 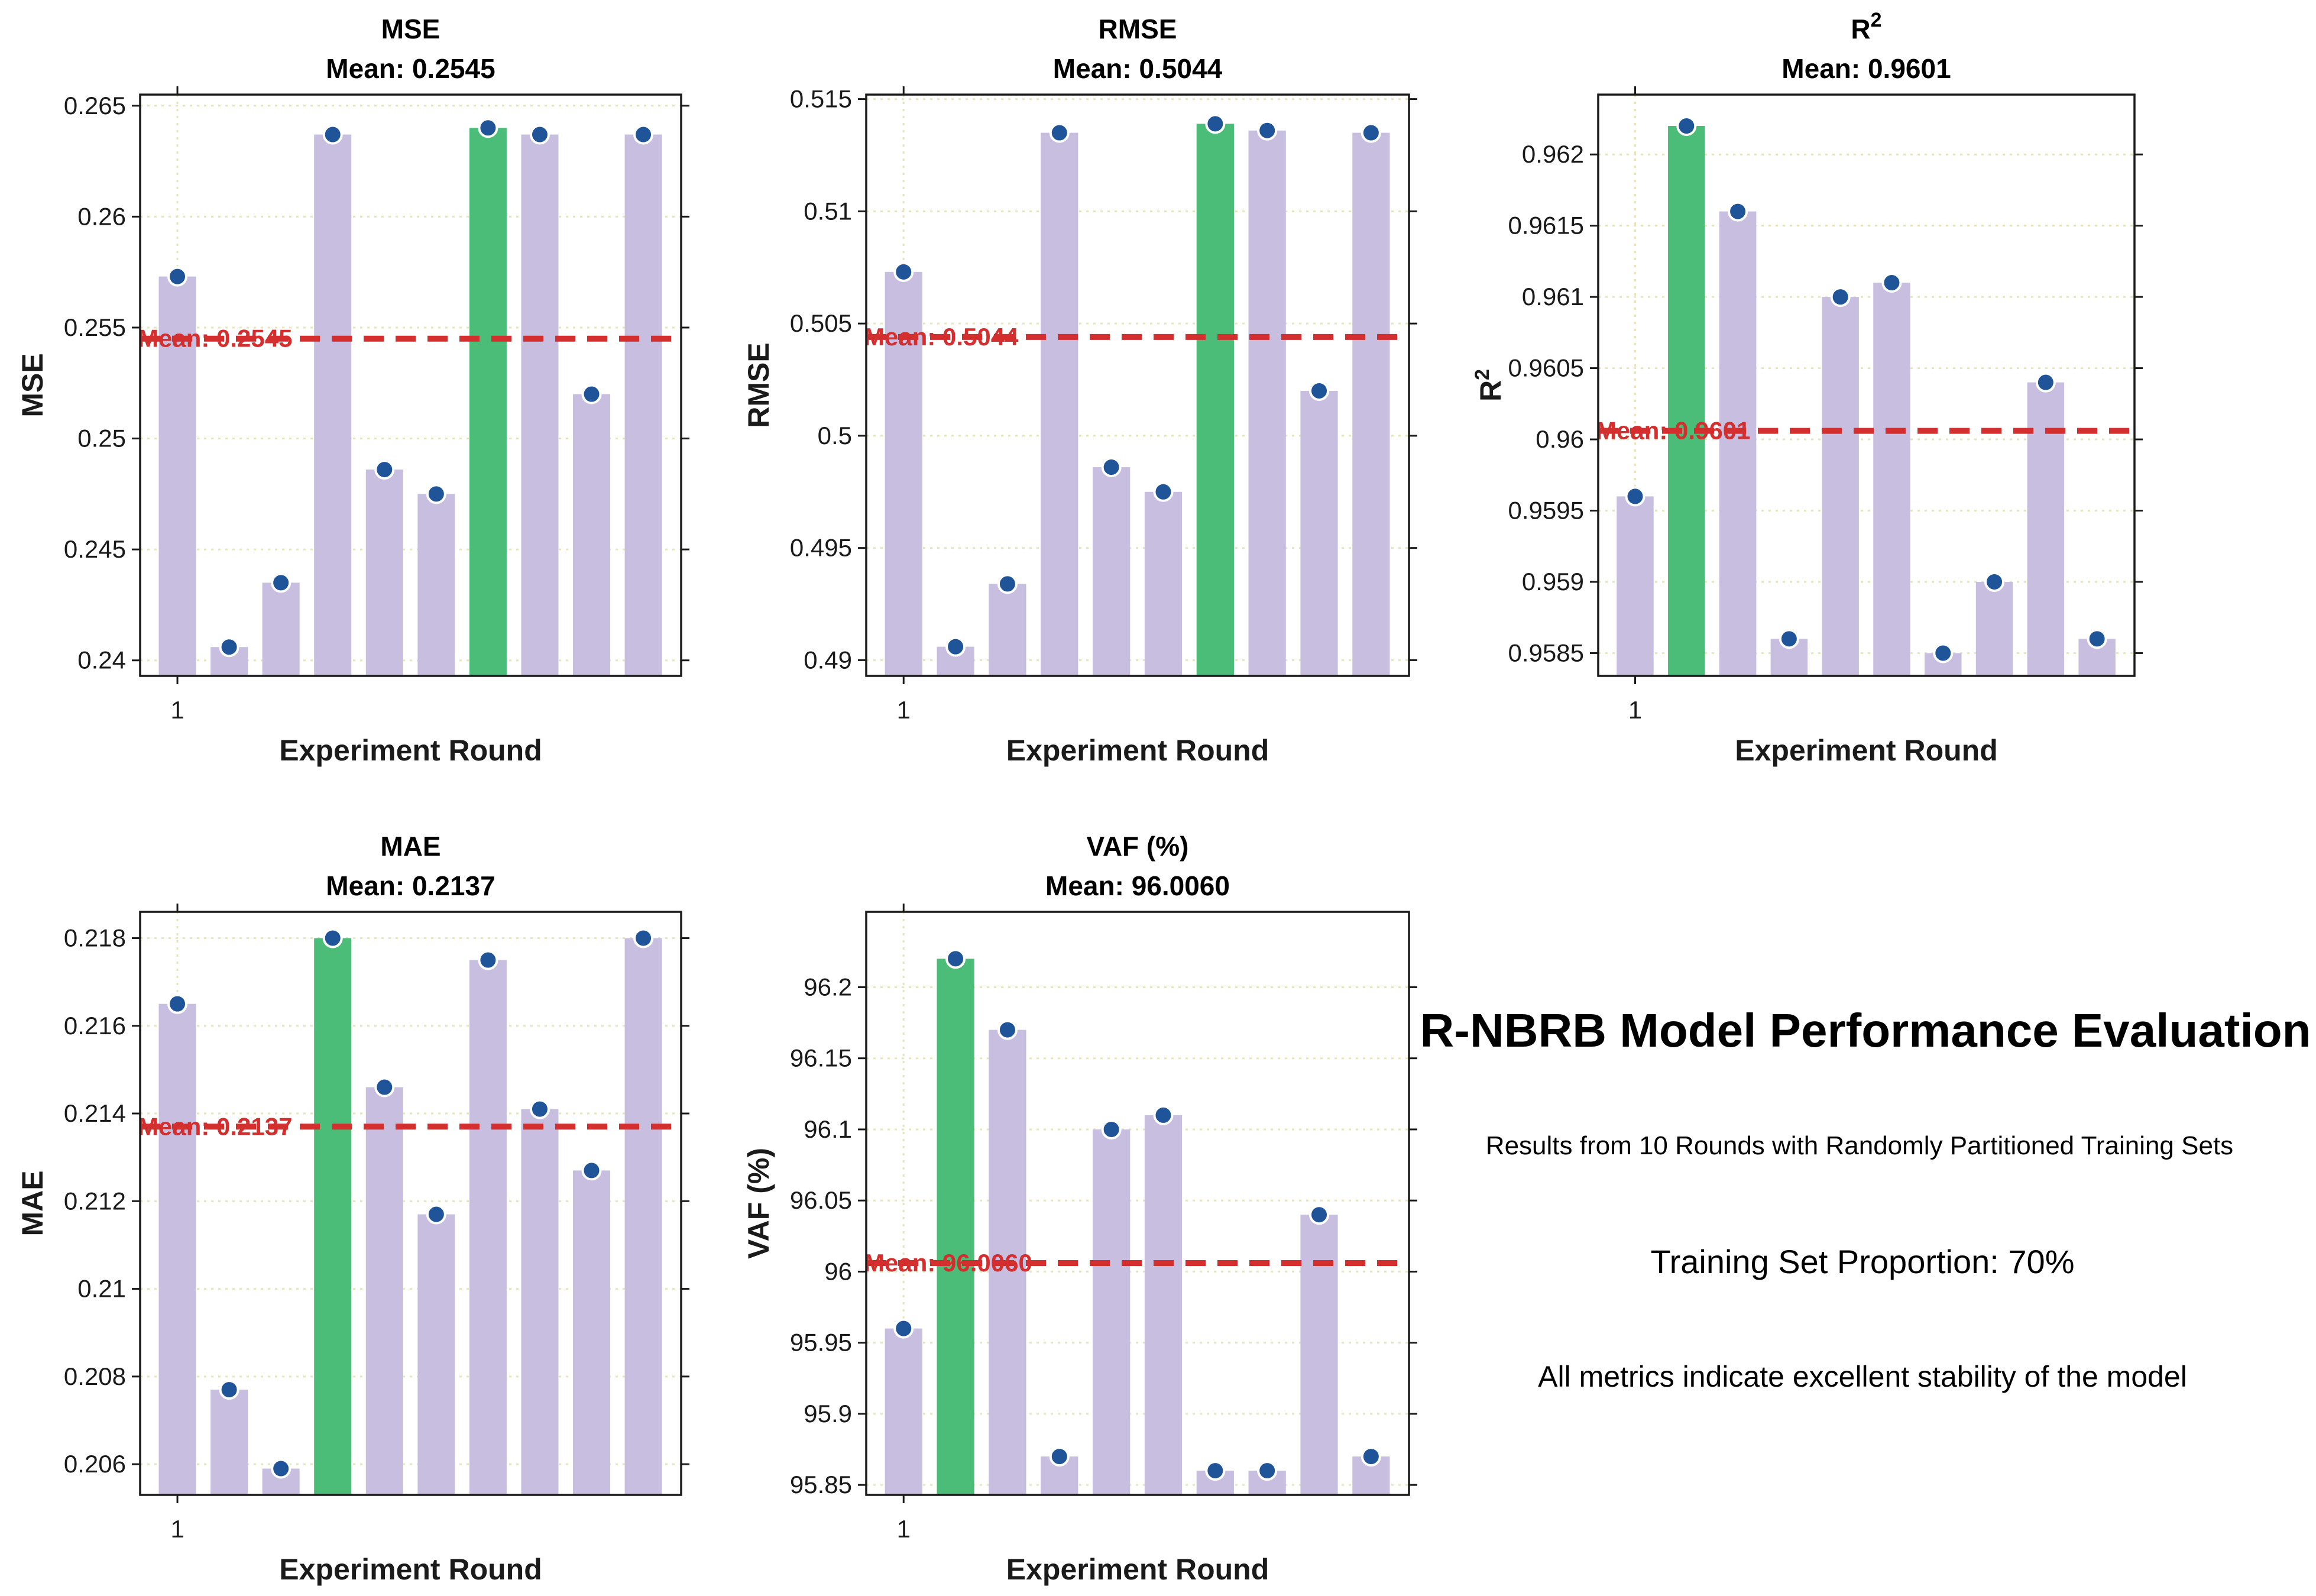 What do you see at coordinates (948, 1263) in the screenshot?
I see `mean-label: Mean: 96.0060` at bounding box center [948, 1263].